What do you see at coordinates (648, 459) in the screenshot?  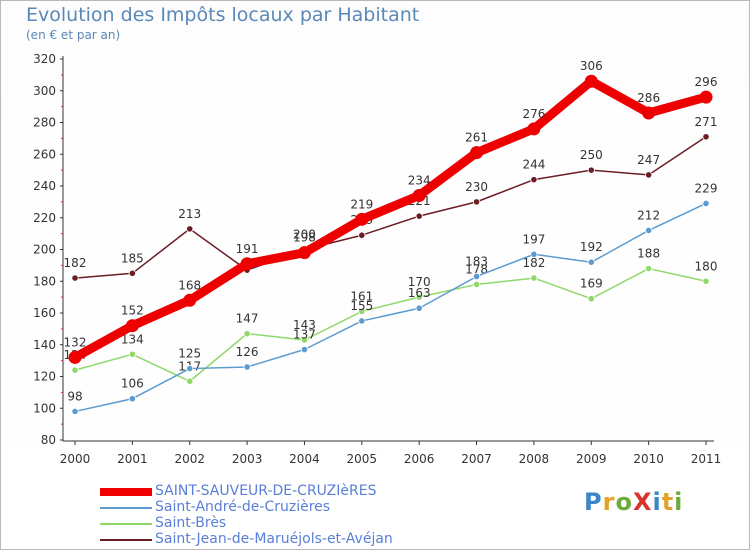 I see `x-tick-label: 2010` at bounding box center [648, 459].